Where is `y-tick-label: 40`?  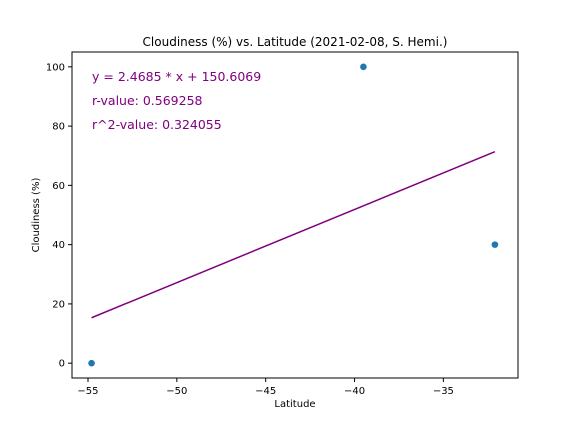
y-tick-label: 40 is located at coordinates (58, 245).